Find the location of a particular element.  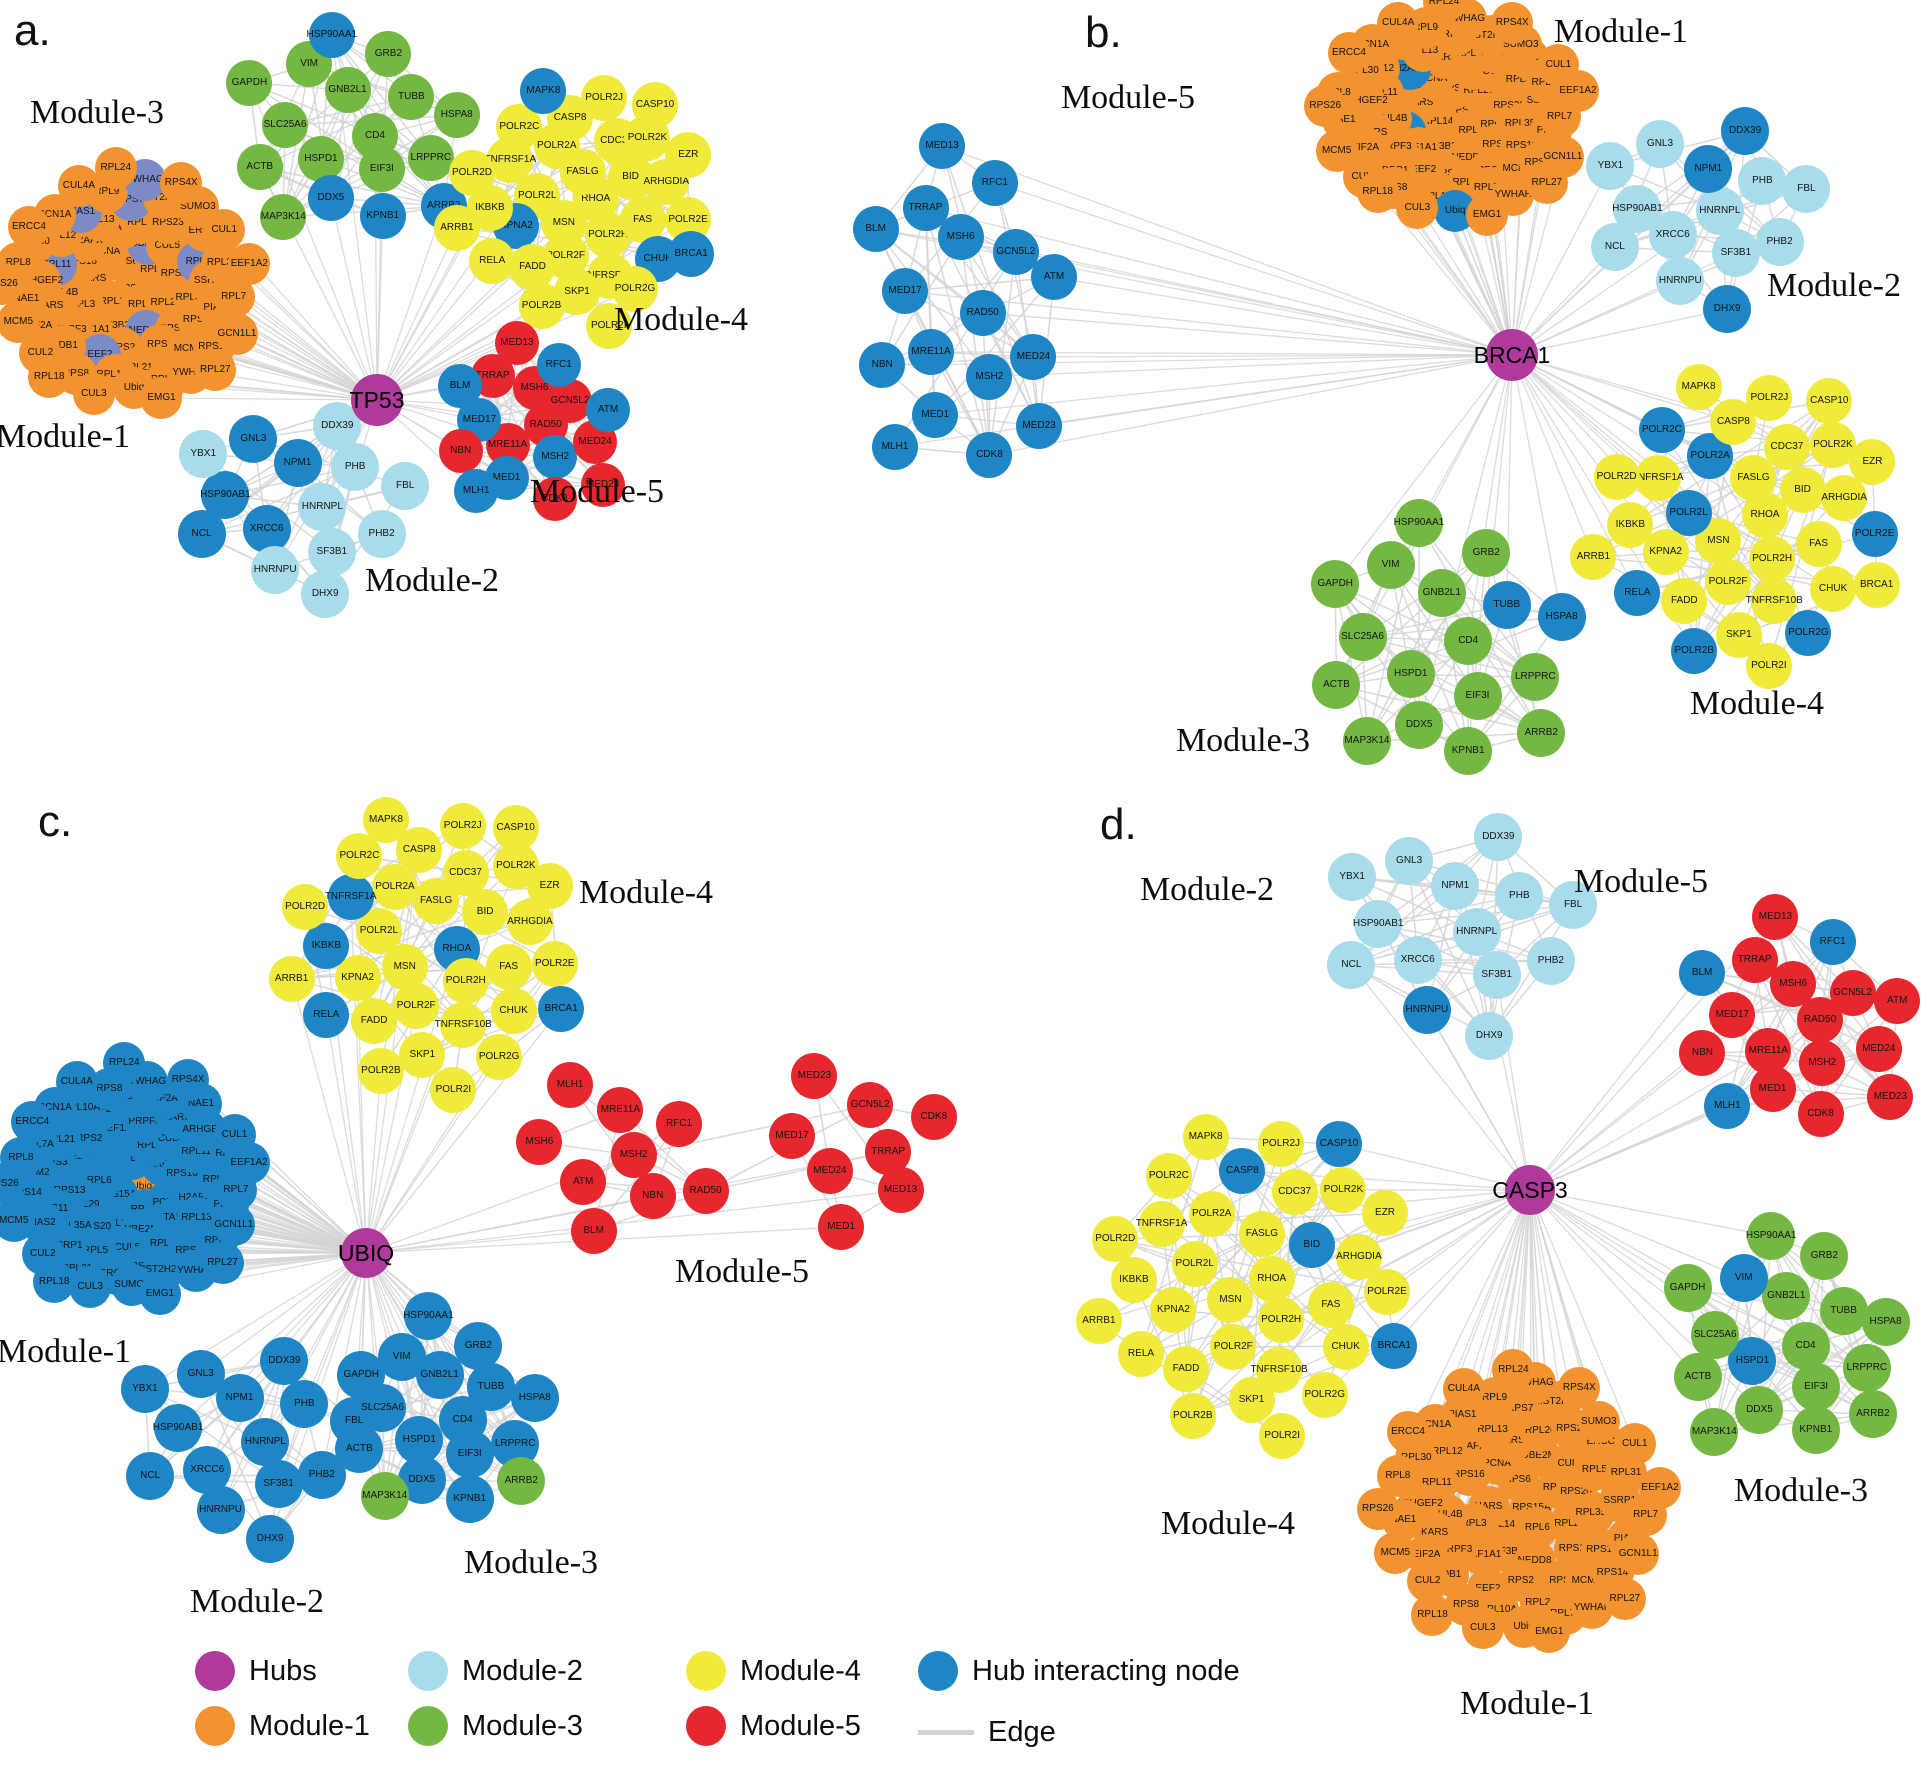

network-node: POLR2F is located at coordinates (1233, 1347).